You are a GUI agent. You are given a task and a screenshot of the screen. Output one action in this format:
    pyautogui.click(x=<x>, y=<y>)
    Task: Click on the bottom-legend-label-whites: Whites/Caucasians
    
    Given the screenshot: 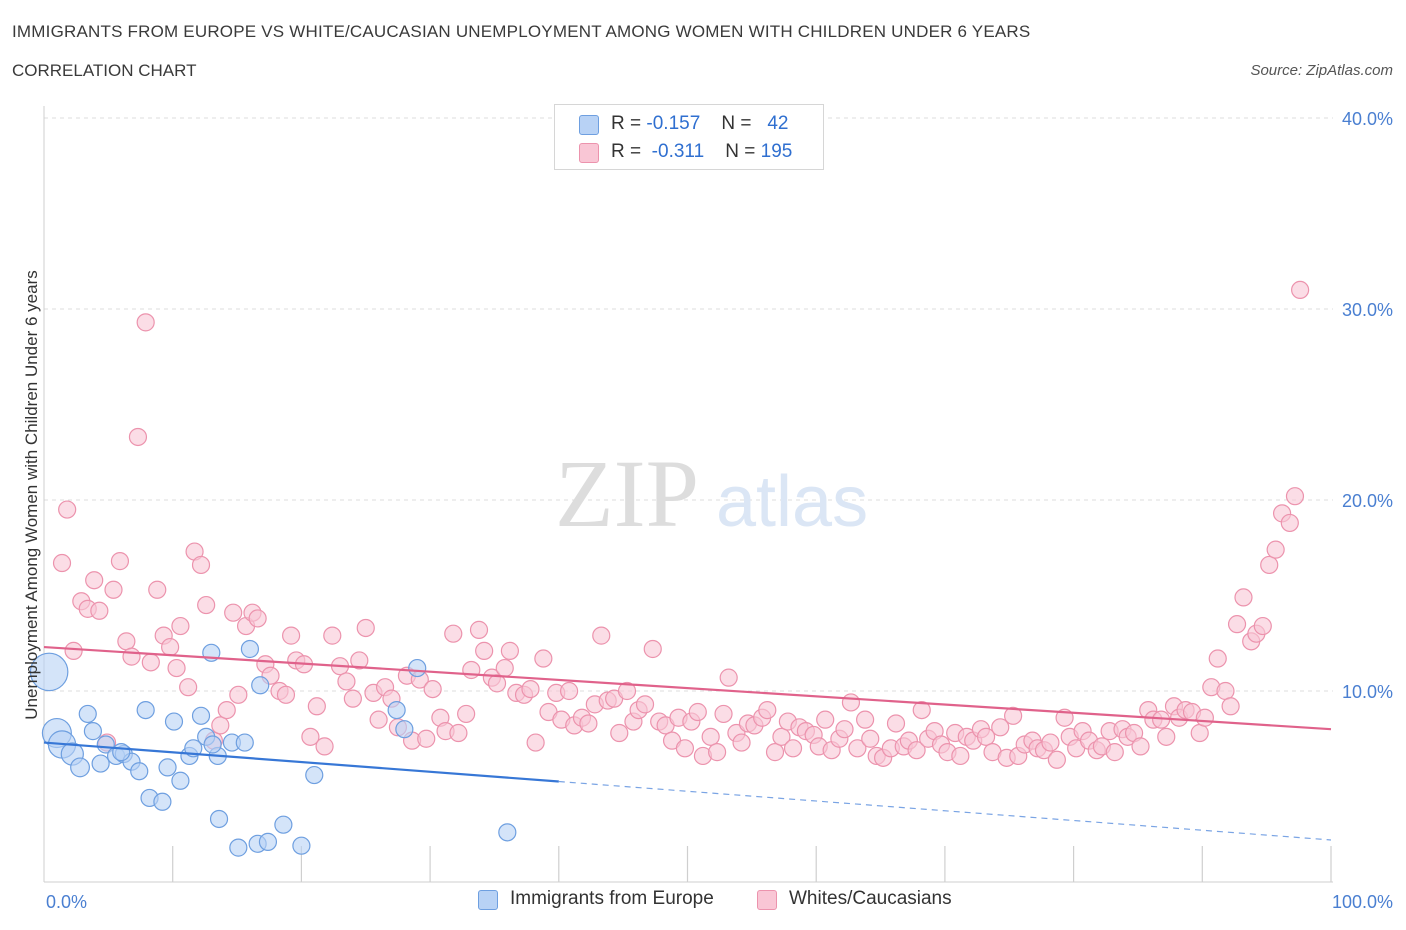 What is the action you would take?
    pyautogui.click(x=870, y=898)
    